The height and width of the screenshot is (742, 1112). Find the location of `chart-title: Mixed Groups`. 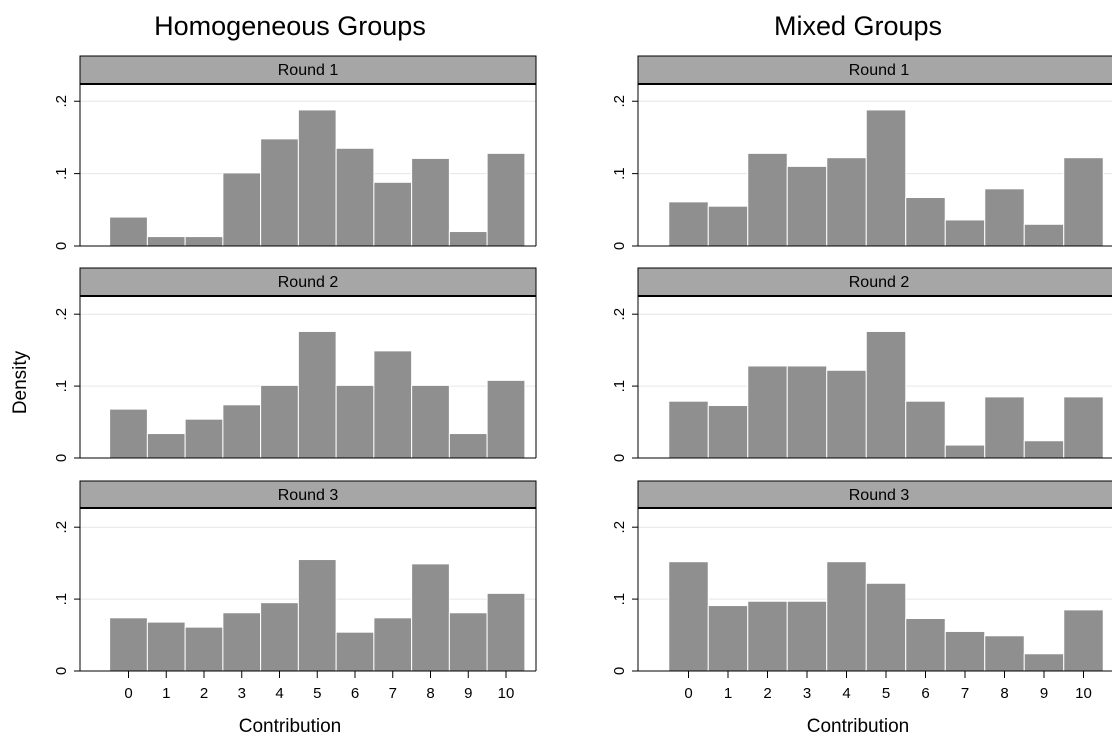

chart-title: Mixed Groups is located at coordinates (858, 26).